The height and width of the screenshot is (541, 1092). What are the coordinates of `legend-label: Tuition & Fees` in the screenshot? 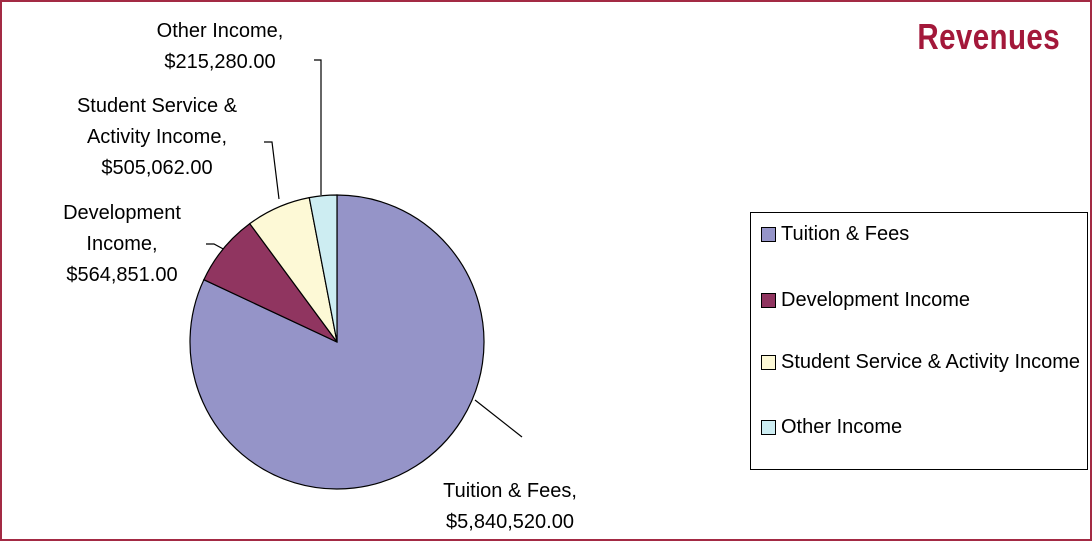 It's located at (845, 234).